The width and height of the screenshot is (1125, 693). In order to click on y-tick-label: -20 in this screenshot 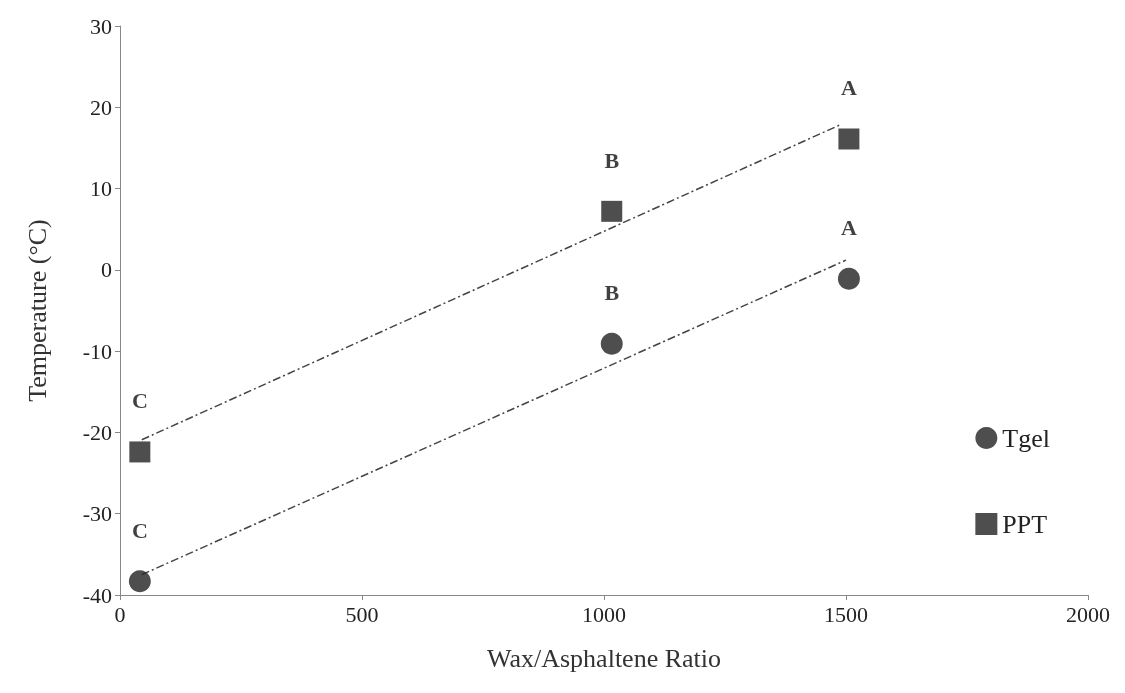, I will do `click(97, 432)`.